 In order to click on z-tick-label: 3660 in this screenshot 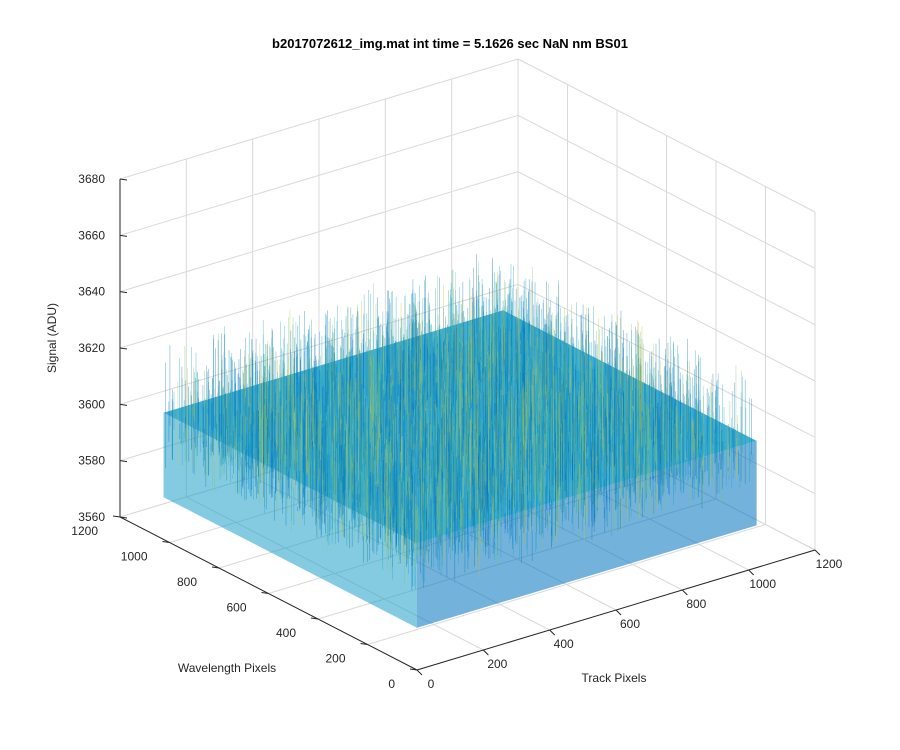, I will do `click(91, 235)`.